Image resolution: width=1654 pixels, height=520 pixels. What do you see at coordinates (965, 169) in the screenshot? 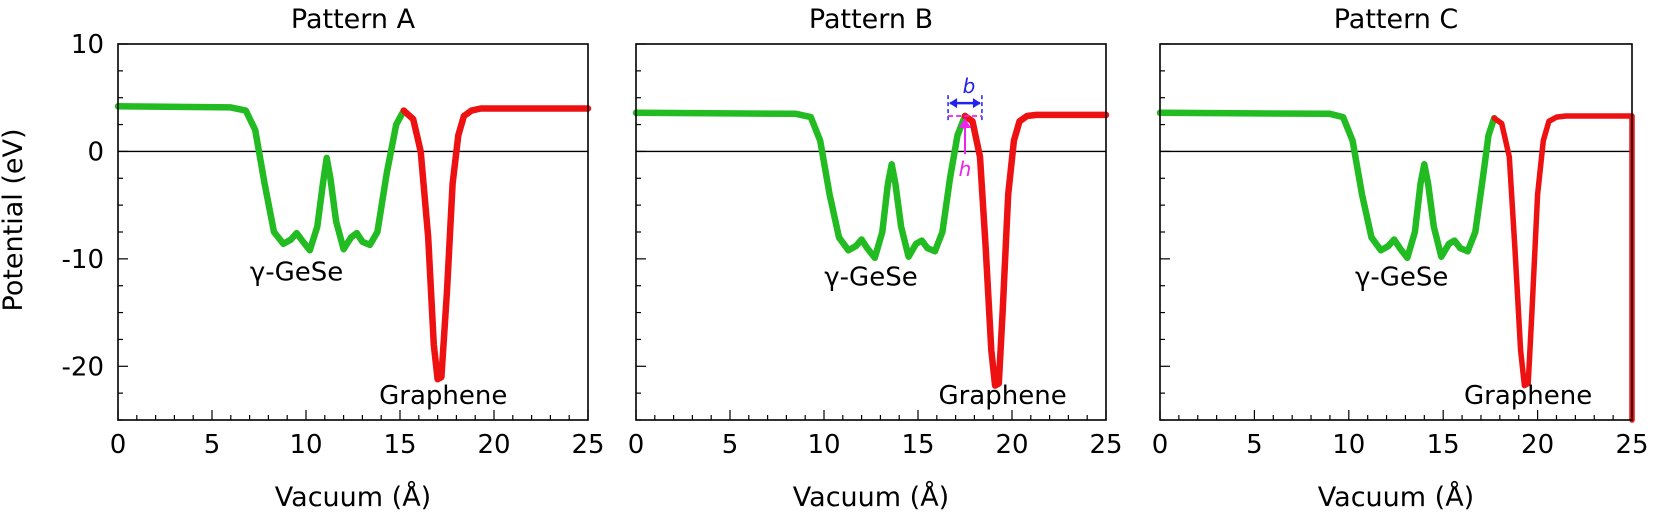
I see `barrier-height-label: h` at bounding box center [965, 169].